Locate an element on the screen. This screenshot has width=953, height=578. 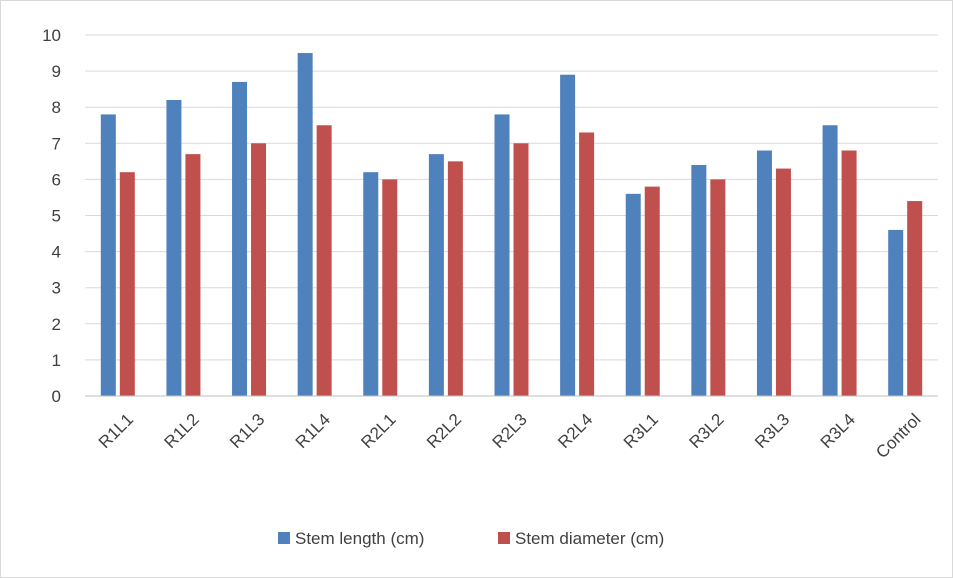
x-tick-label: Control is located at coordinates (898, 436).